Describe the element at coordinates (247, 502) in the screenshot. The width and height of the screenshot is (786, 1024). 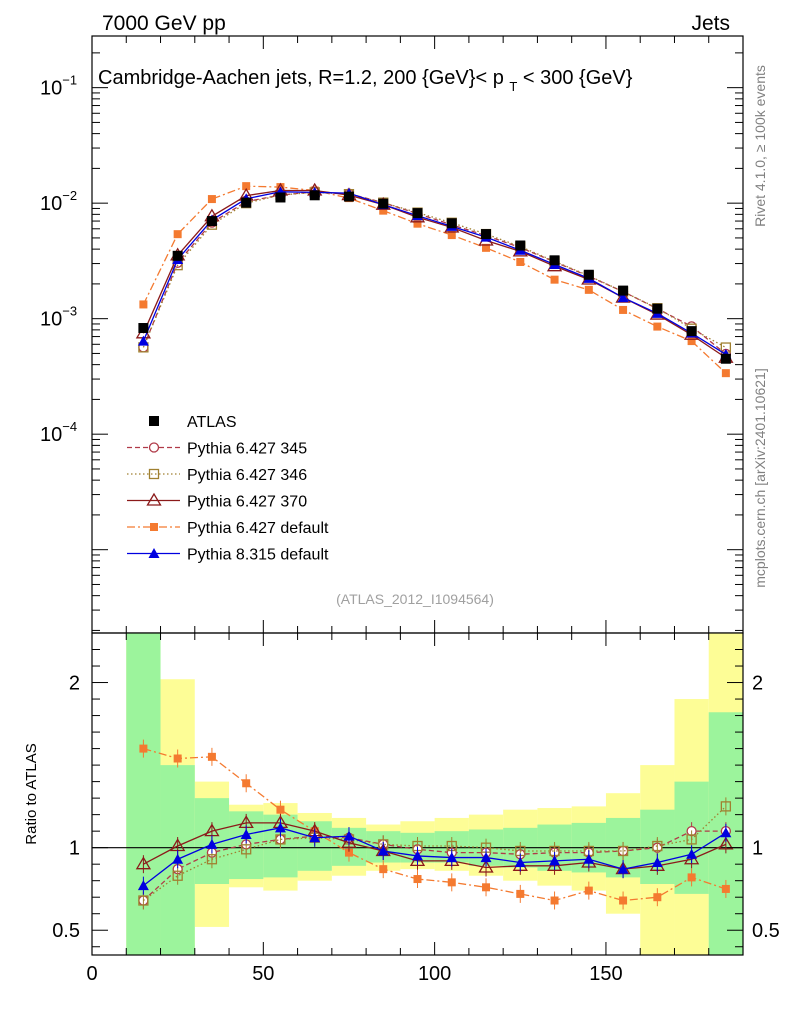
I see `legend-label: Pythia 6.427 370` at that location.